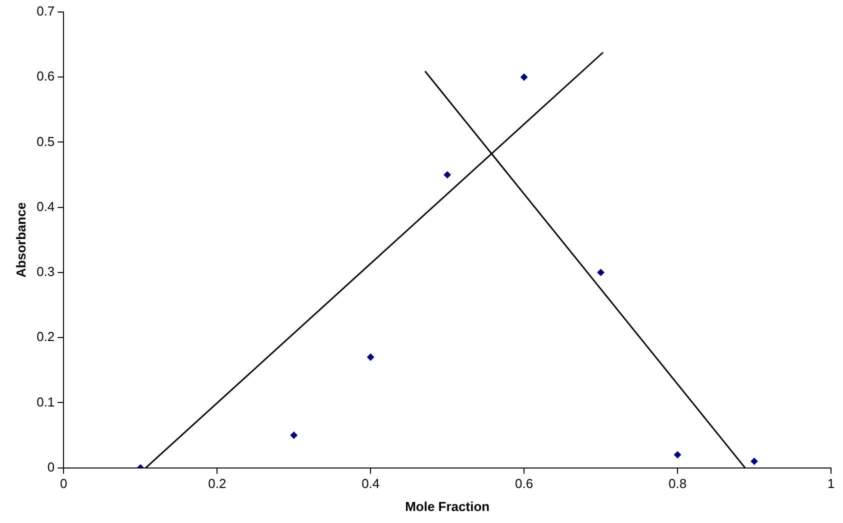  What do you see at coordinates (831, 484) in the screenshot?
I see `x-tick-label: 1` at bounding box center [831, 484].